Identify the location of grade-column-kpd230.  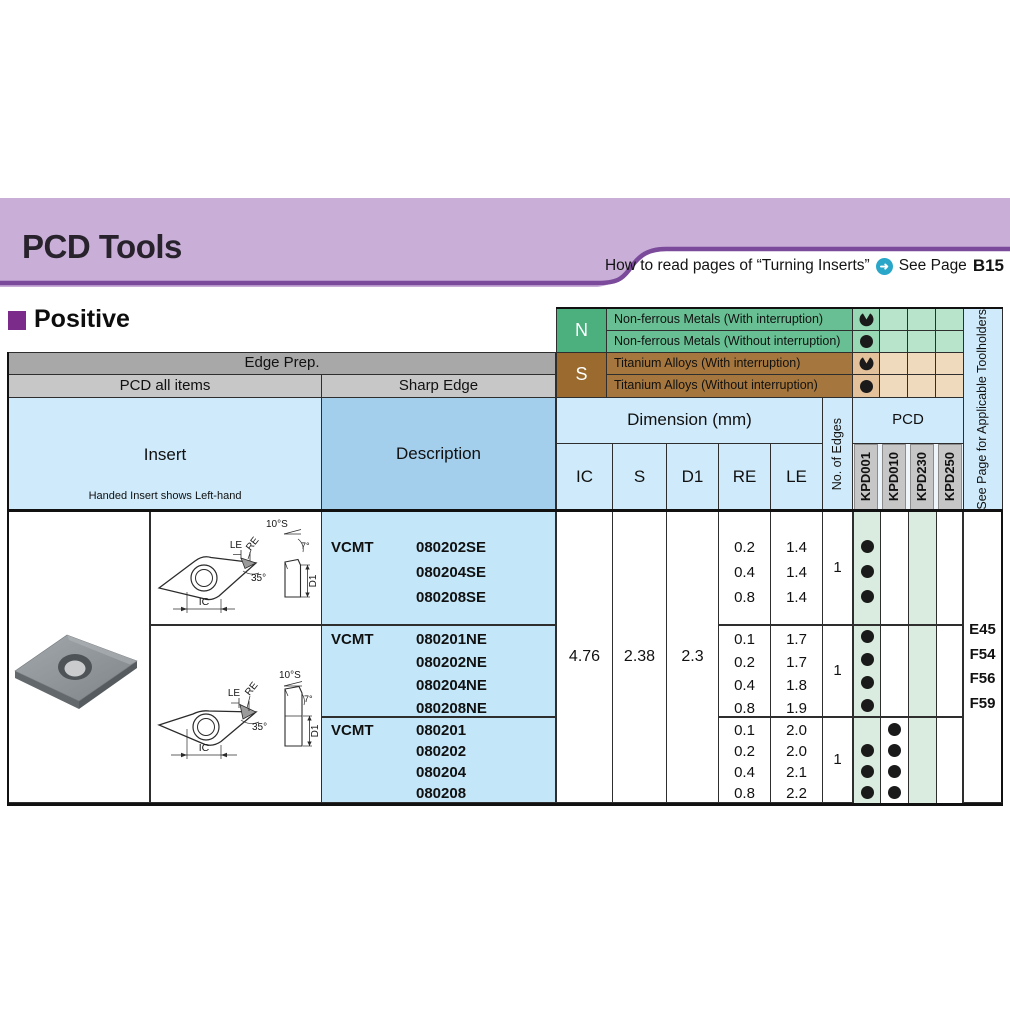
(922, 657).